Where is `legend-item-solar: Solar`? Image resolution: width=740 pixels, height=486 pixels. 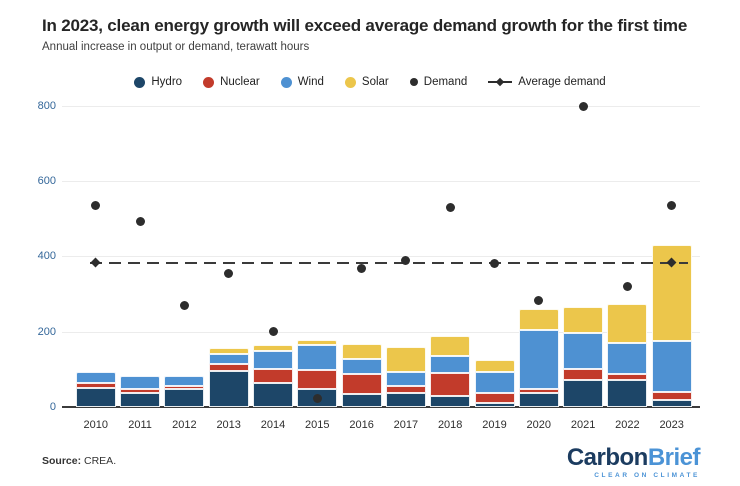 legend-item-solar: Solar is located at coordinates (366, 82).